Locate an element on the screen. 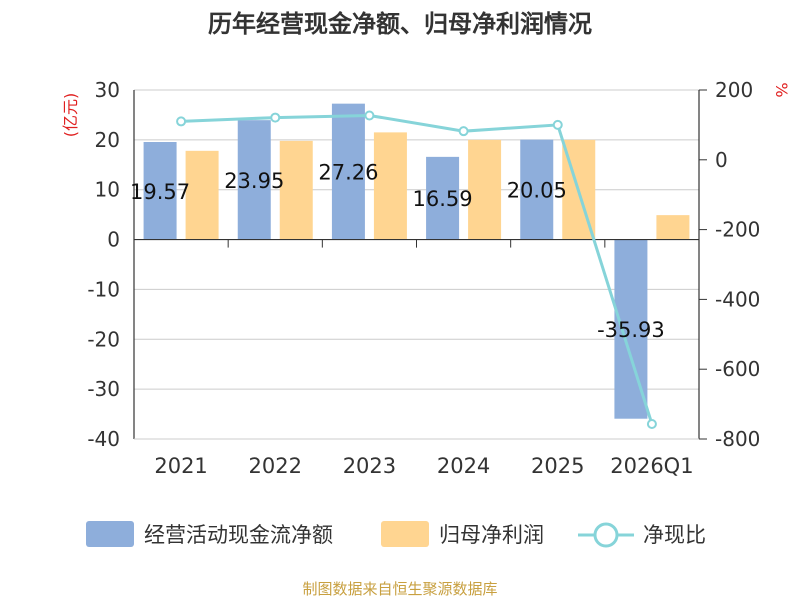 This screenshot has height=600, width=800. data-label: 27.26 is located at coordinates (348, 173).